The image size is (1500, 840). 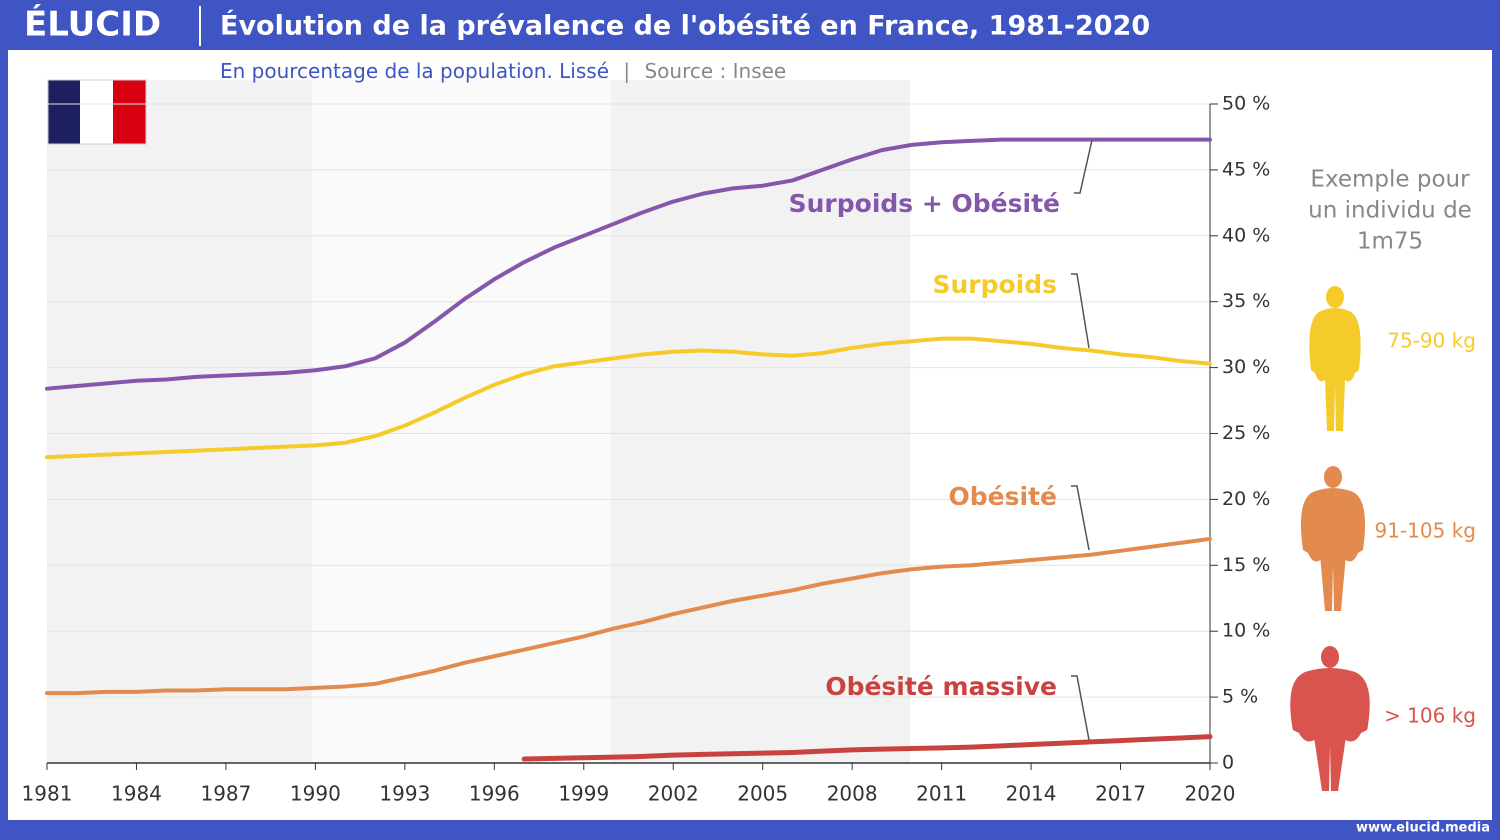 What do you see at coordinates (315, 794) in the screenshot?
I see `x-tick-label: 1990` at bounding box center [315, 794].